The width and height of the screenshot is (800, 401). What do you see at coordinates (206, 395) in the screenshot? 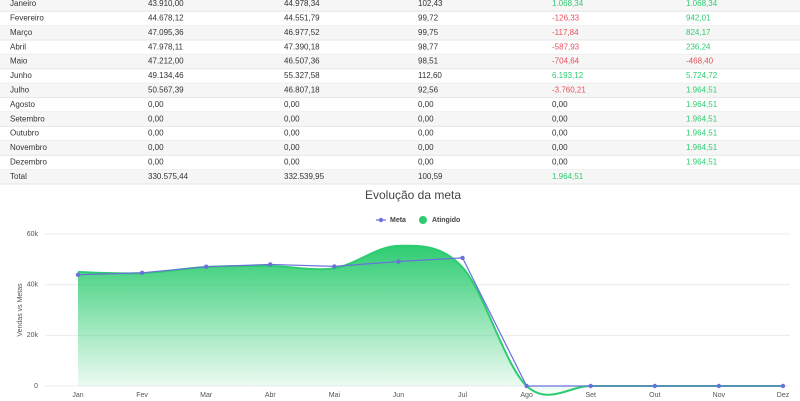
I see `x-tick-label: Mar` at bounding box center [206, 395].